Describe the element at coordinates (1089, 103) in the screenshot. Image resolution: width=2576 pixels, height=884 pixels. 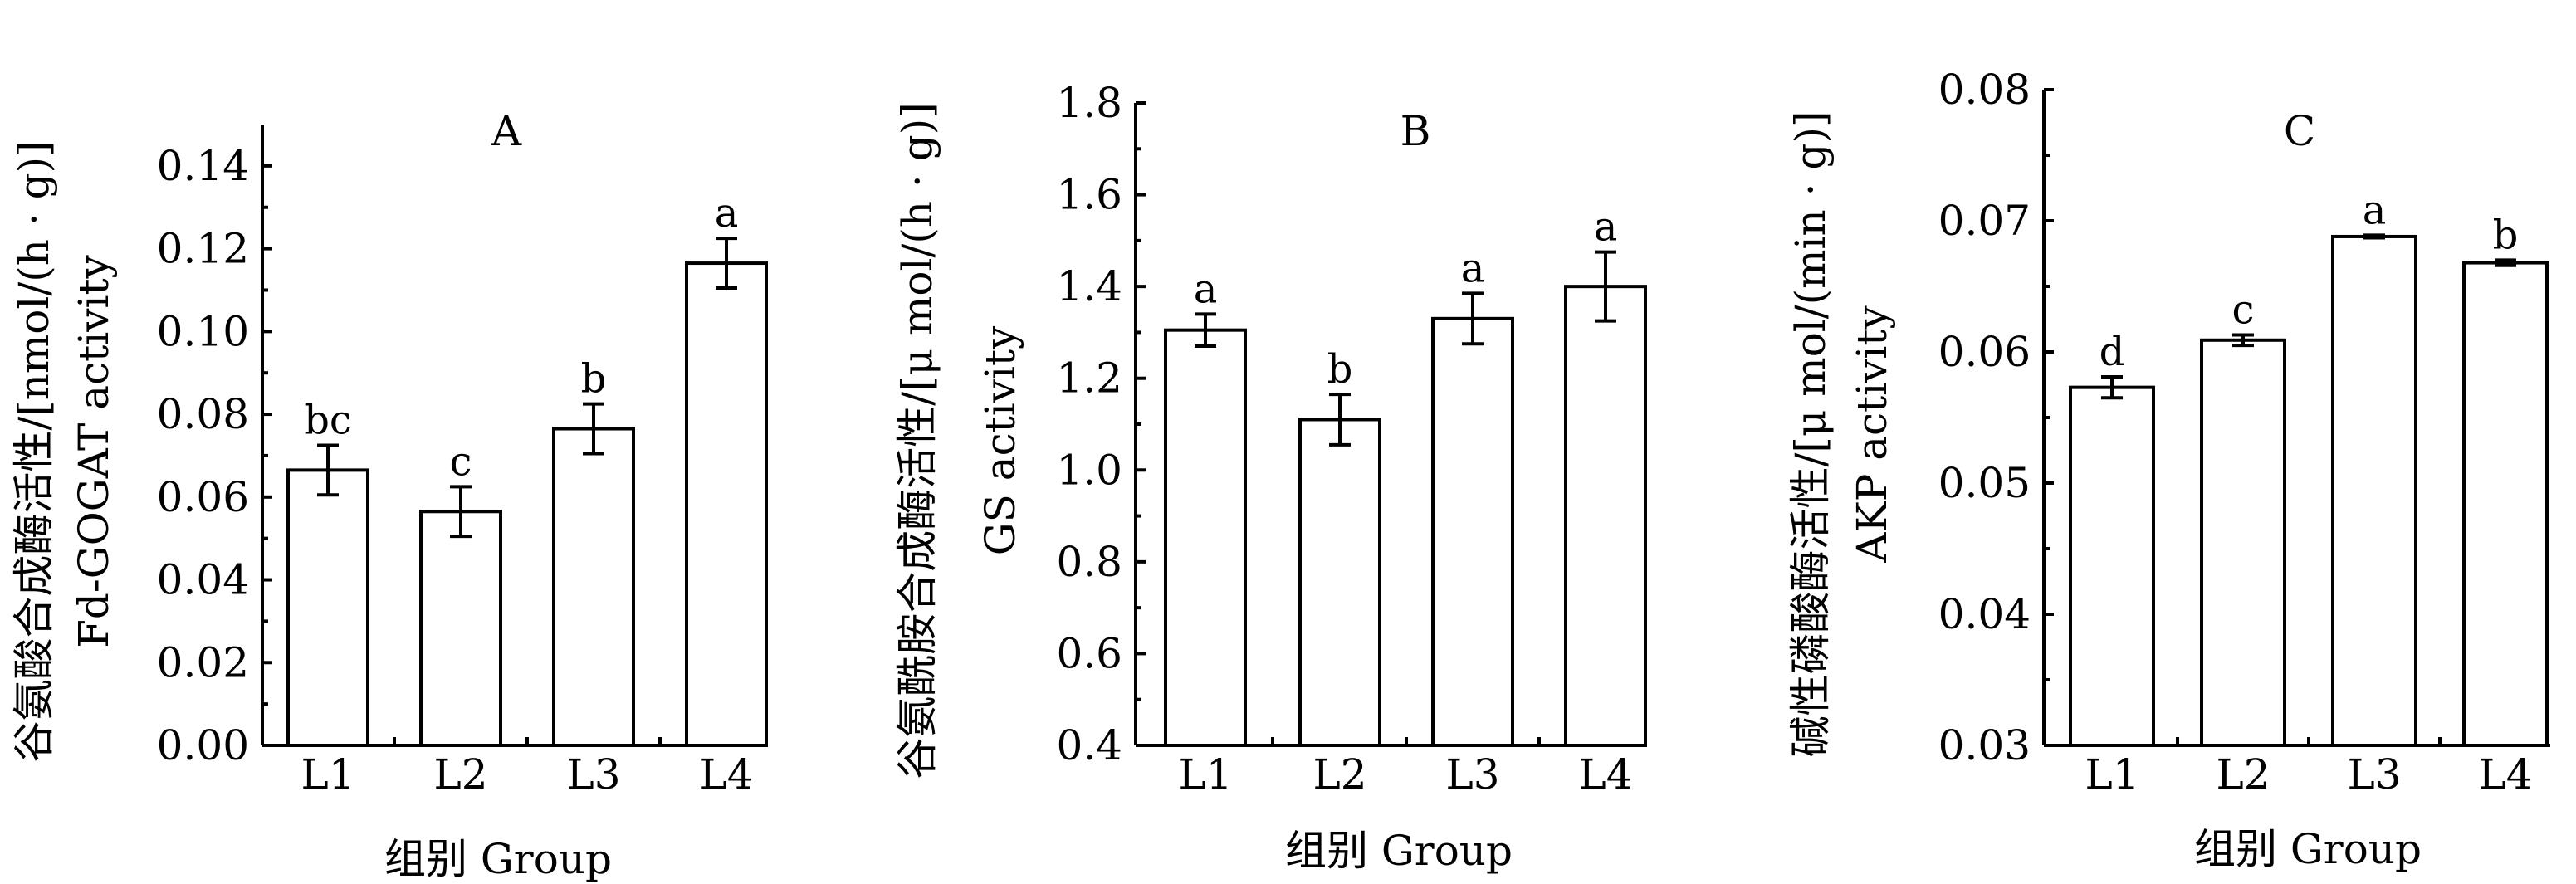
I see `y-tick-label: 1.8` at that location.